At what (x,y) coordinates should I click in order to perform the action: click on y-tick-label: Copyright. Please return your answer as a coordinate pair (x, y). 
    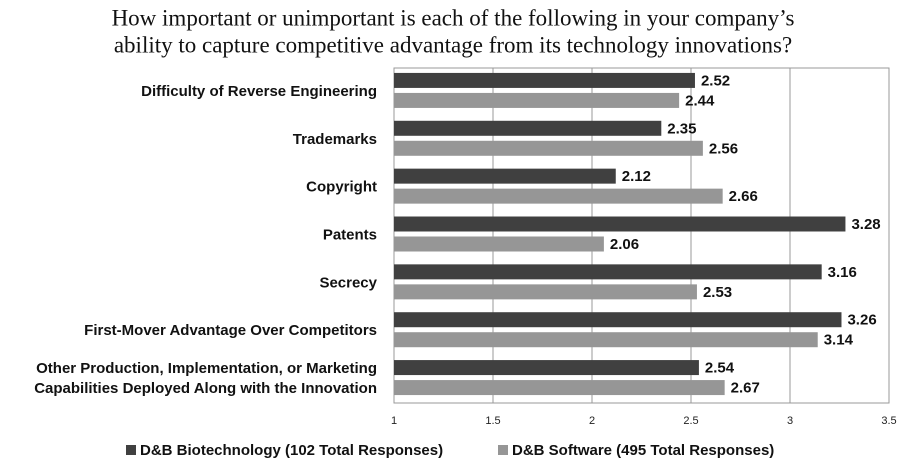
    Looking at the image, I should click on (341, 187).